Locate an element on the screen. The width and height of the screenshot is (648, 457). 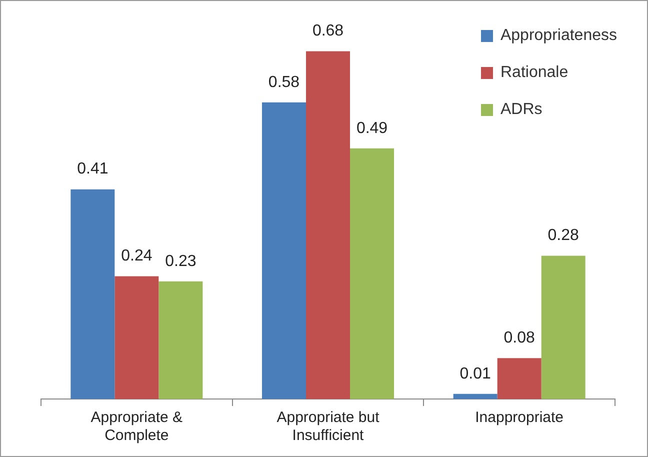
data-label: 0.68 is located at coordinates (328, 31).